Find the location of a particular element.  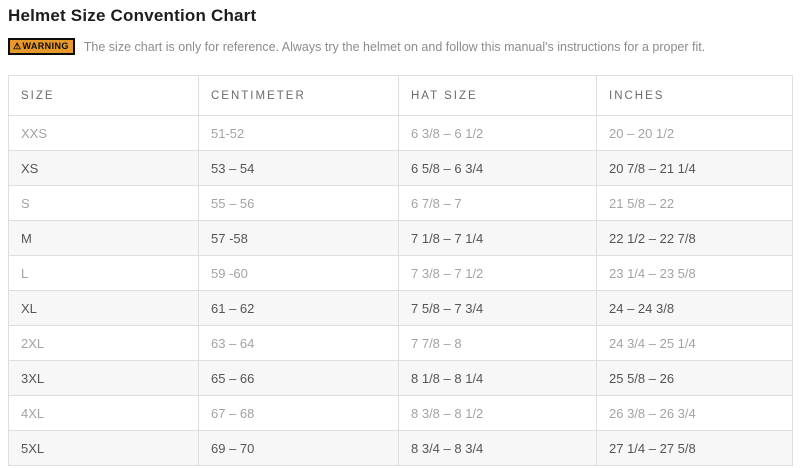

table-cell: 24 – 24 3/8 is located at coordinates (694, 308).